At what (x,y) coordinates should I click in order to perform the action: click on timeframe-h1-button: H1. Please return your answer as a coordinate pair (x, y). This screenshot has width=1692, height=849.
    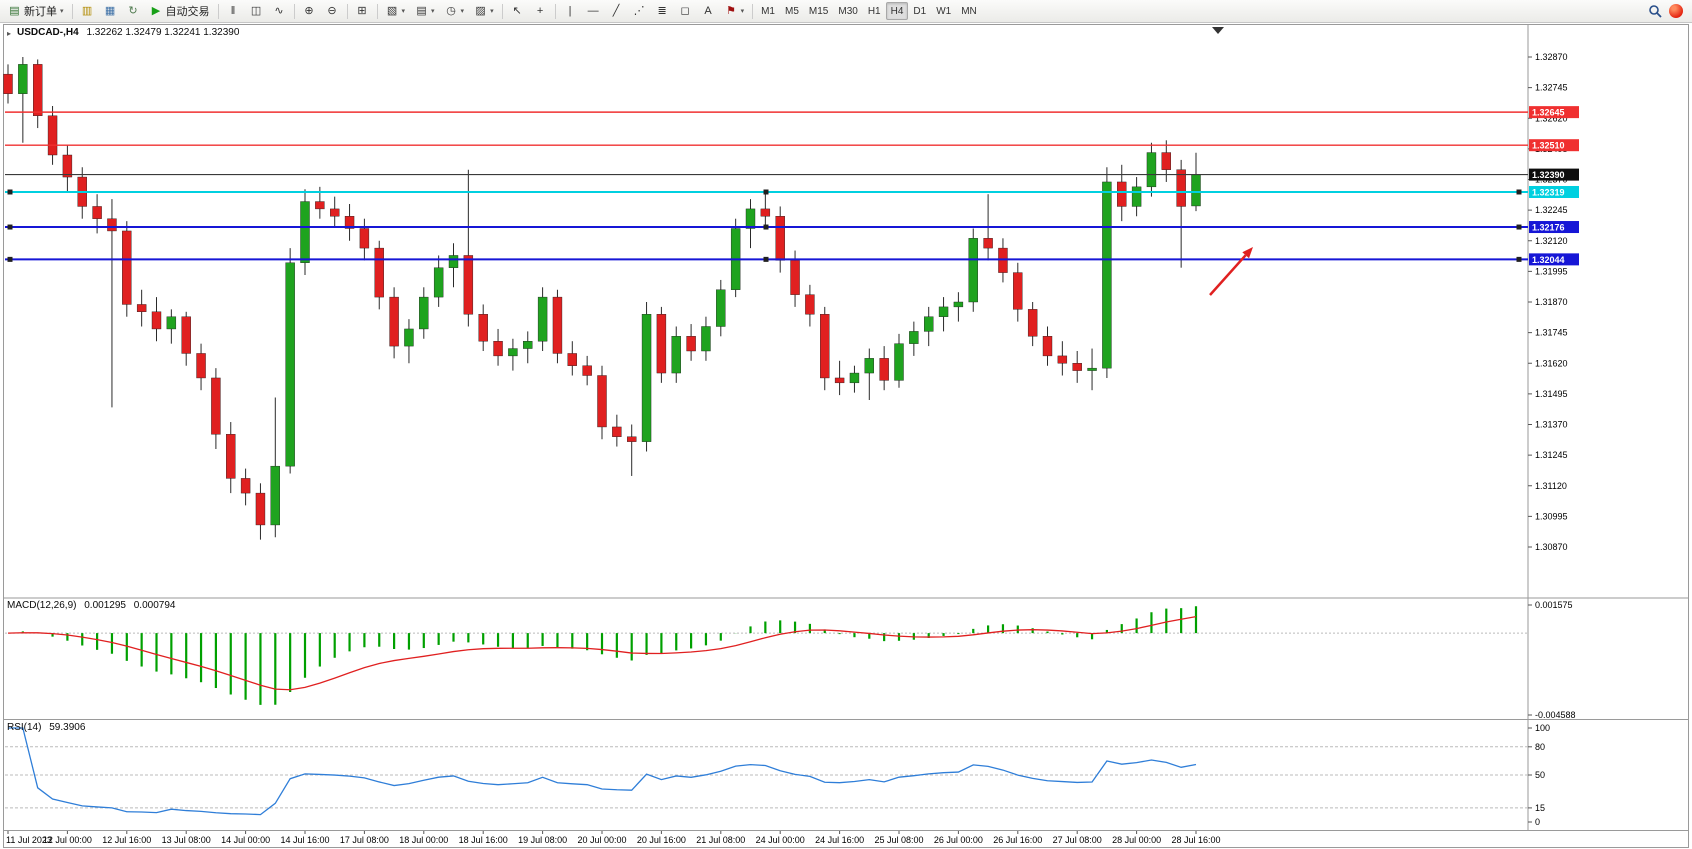
    Looking at the image, I should click on (874, 11).